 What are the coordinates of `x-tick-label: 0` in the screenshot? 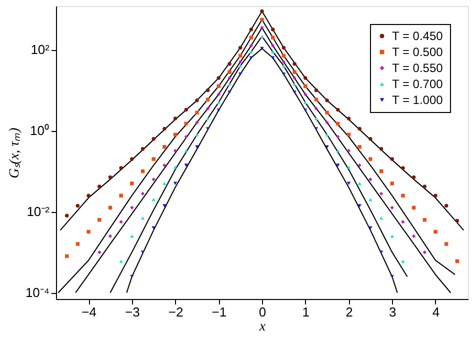 It's located at (262, 312).